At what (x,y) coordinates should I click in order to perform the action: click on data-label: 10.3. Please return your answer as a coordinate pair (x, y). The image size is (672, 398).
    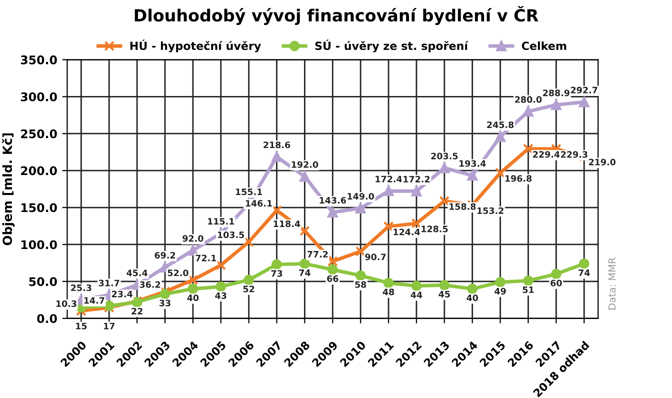
    Looking at the image, I should click on (66, 304).